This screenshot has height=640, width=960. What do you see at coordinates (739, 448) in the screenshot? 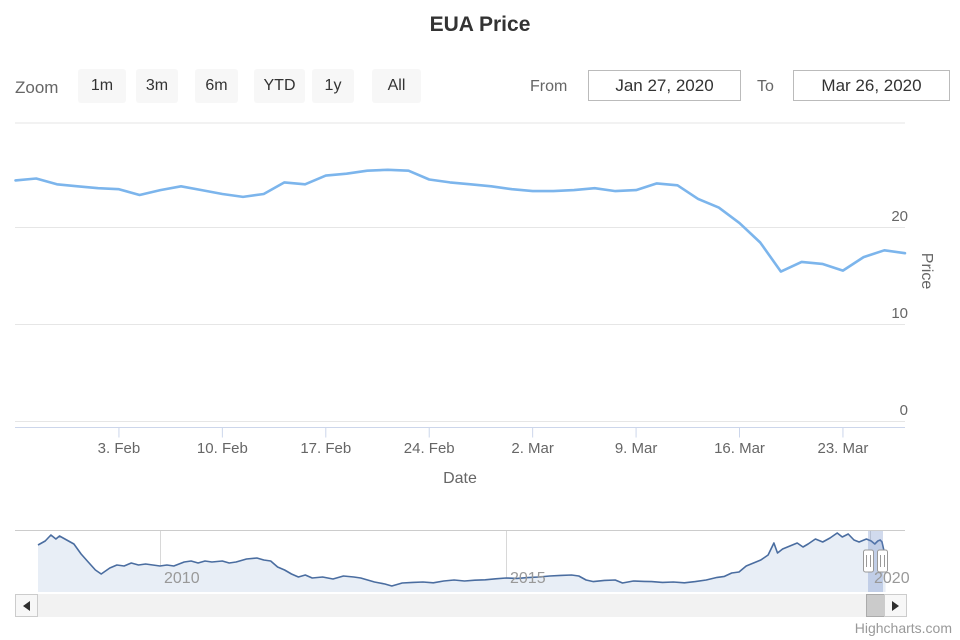
I see `x-axis-tick: 16. Mar` at bounding box center [739, 448].